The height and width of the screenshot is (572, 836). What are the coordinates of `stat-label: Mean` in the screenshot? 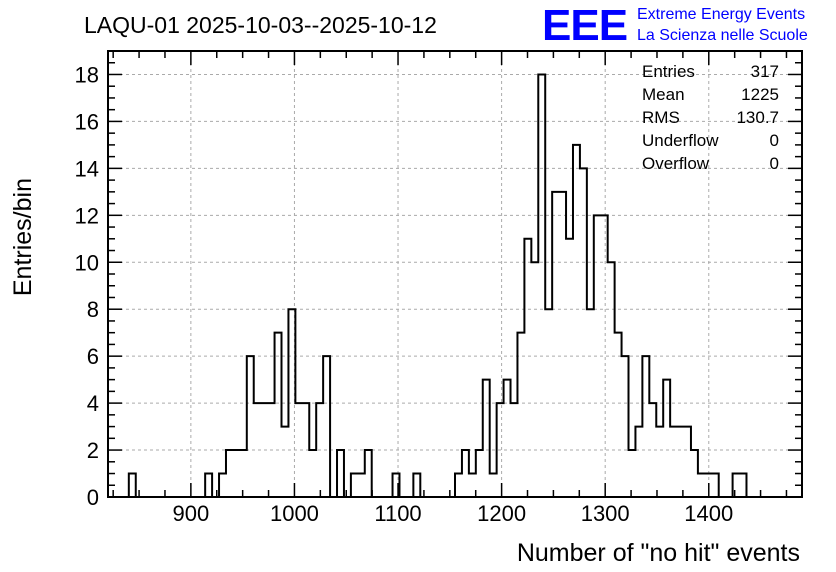 It's located at (663, 94).